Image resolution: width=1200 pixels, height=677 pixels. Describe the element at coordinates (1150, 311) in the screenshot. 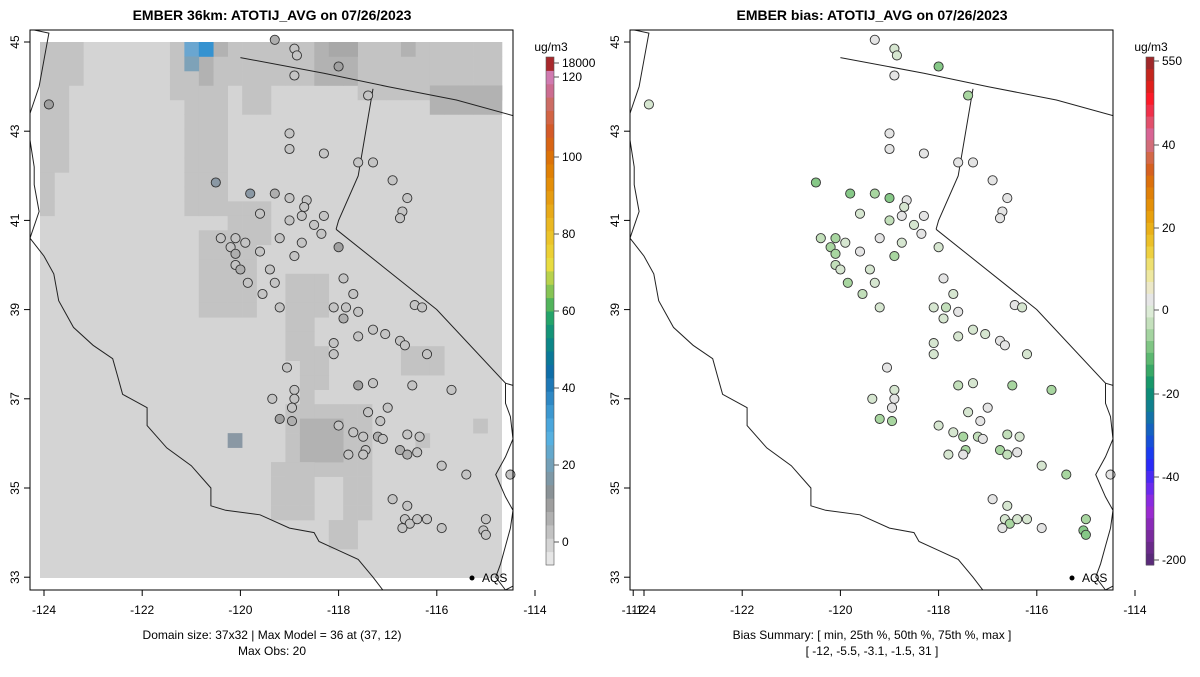

I see `colorbar-frame` at that location.